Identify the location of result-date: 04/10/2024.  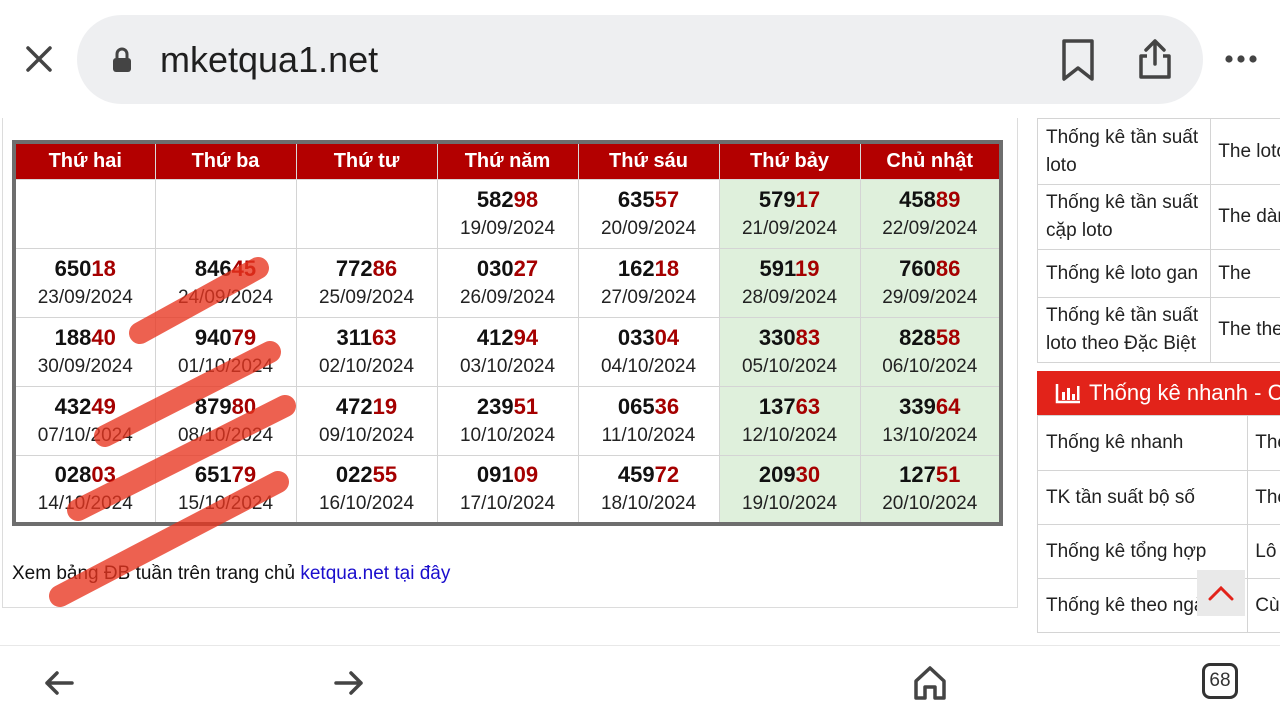
(648, 366).